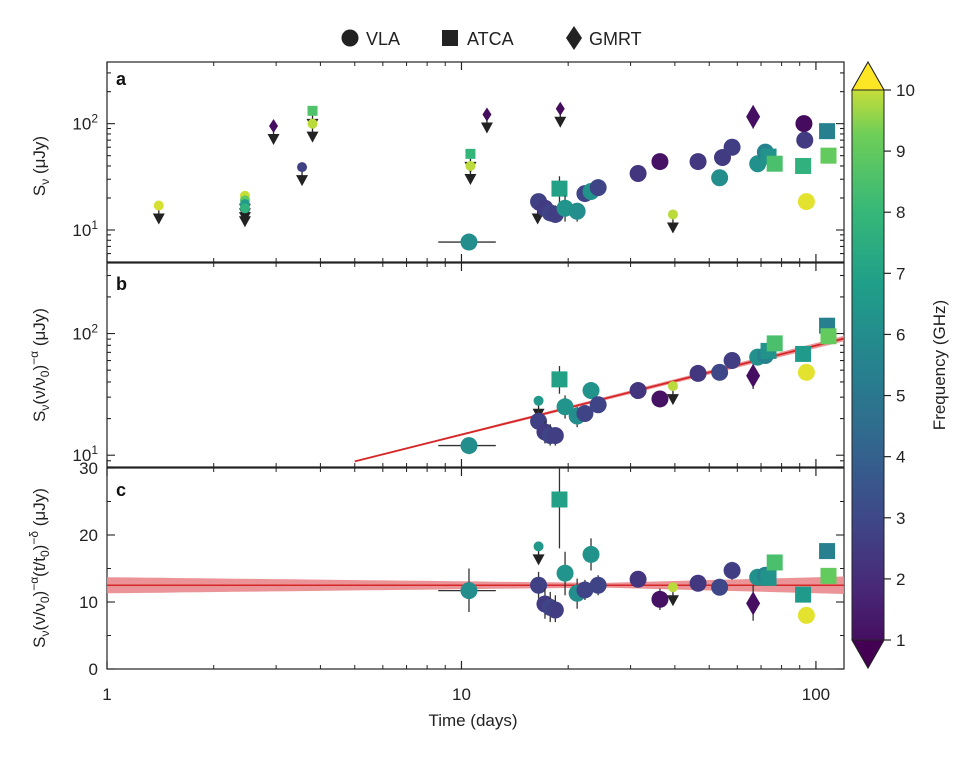 This screenshot has height=759, width=976. I want to click on legend: VLA ATCA GMRT, so click(491, 38).